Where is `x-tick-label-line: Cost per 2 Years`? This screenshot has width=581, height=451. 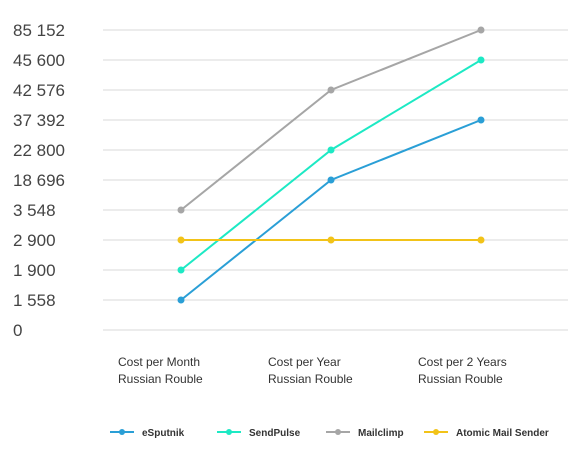 x-tick-label-line: Cost per 2 Years is located at coordinates (462, 362).